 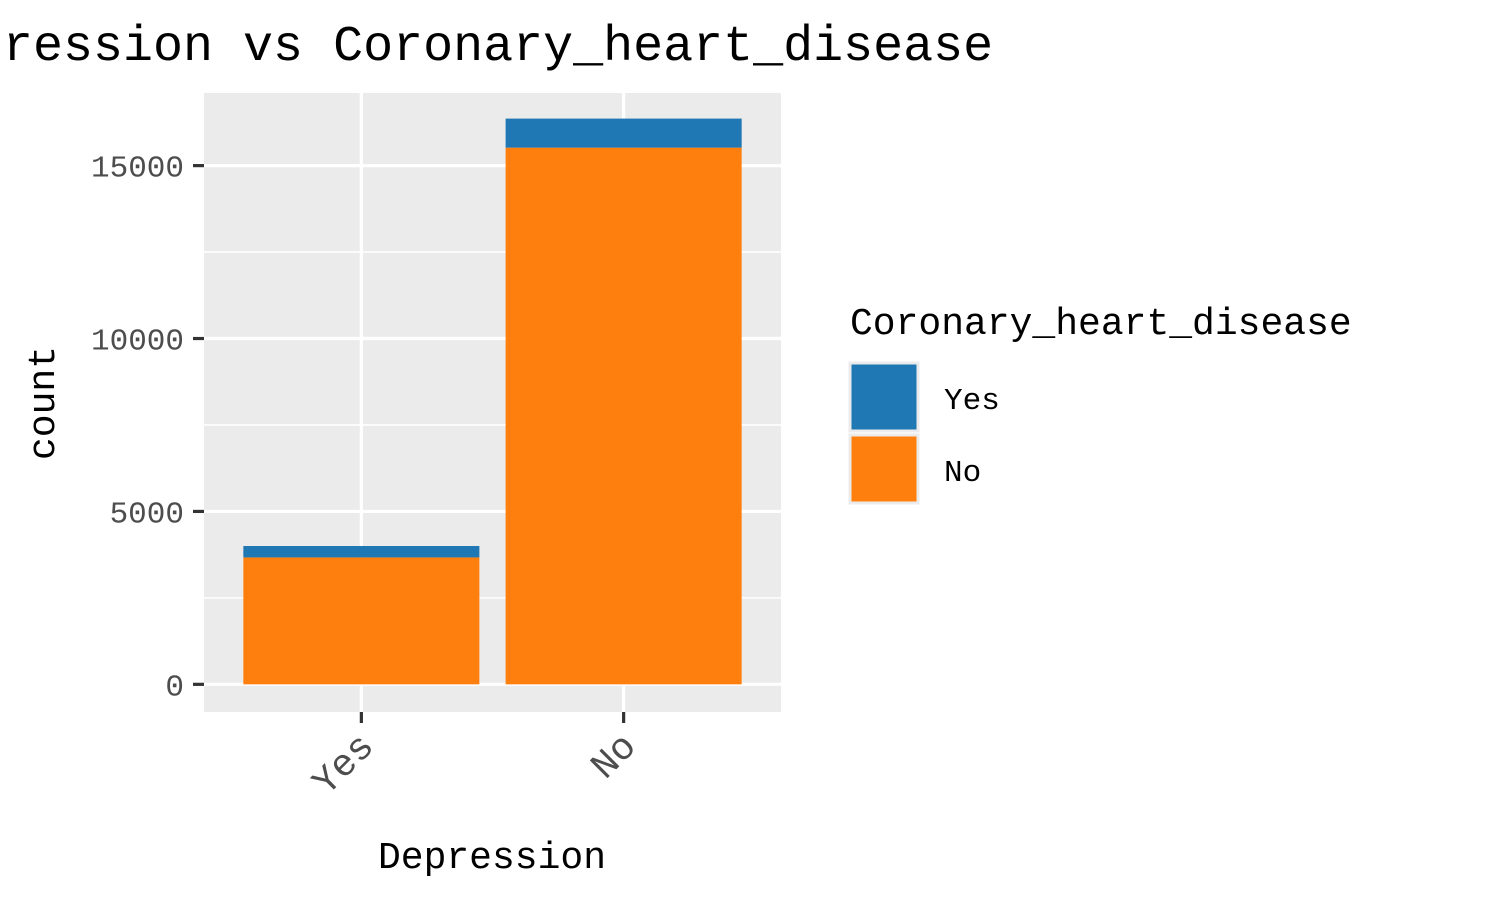 What do you see at coordinates (174, 687) in the screenshot?
I see `y-tick-label: 0` at bounding box center [174, 687].